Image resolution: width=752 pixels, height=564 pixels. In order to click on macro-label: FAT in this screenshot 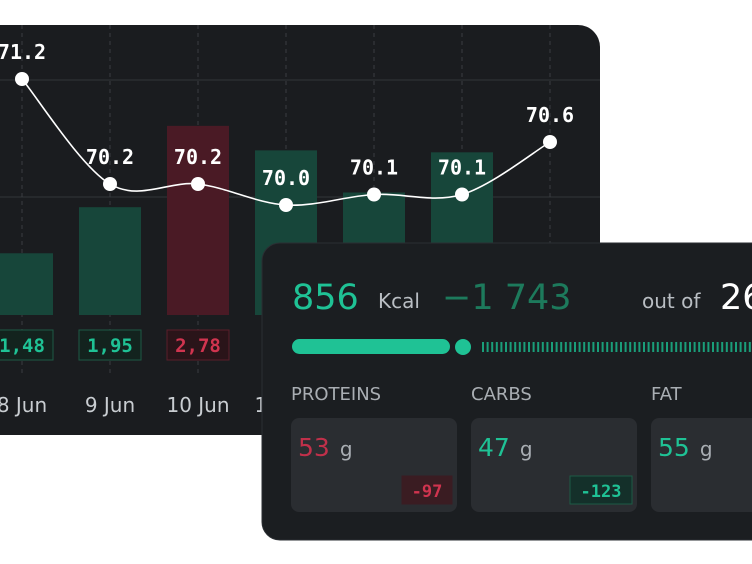, I will do `click(667, 394)`.